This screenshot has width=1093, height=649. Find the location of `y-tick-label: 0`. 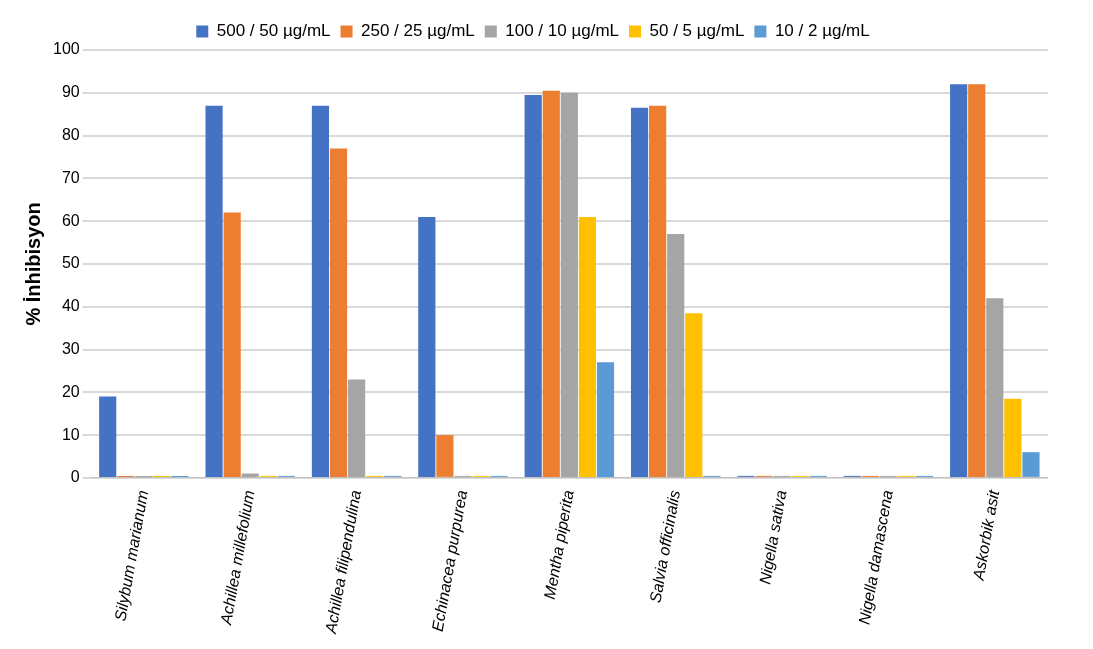

y-tick-label: 0 is located at coordinates (75, 477).